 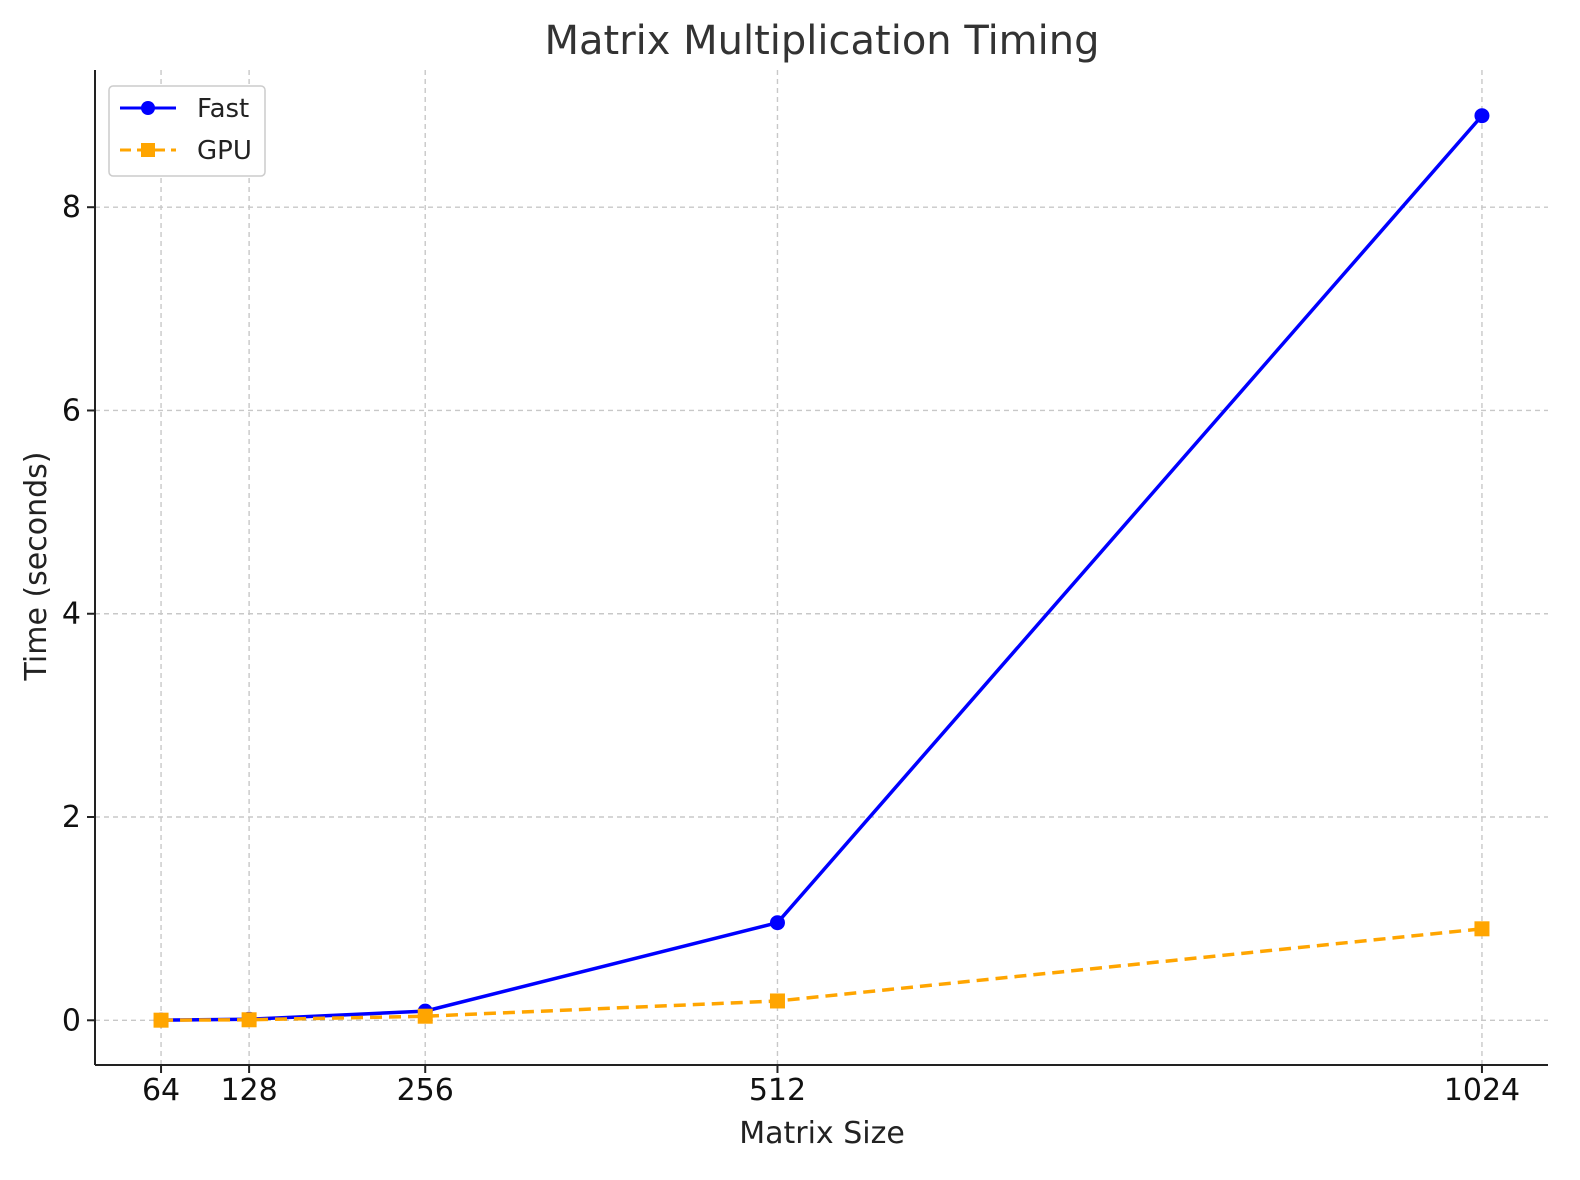 I want to click on legend-marker-fast, so click(x=148, y=108).